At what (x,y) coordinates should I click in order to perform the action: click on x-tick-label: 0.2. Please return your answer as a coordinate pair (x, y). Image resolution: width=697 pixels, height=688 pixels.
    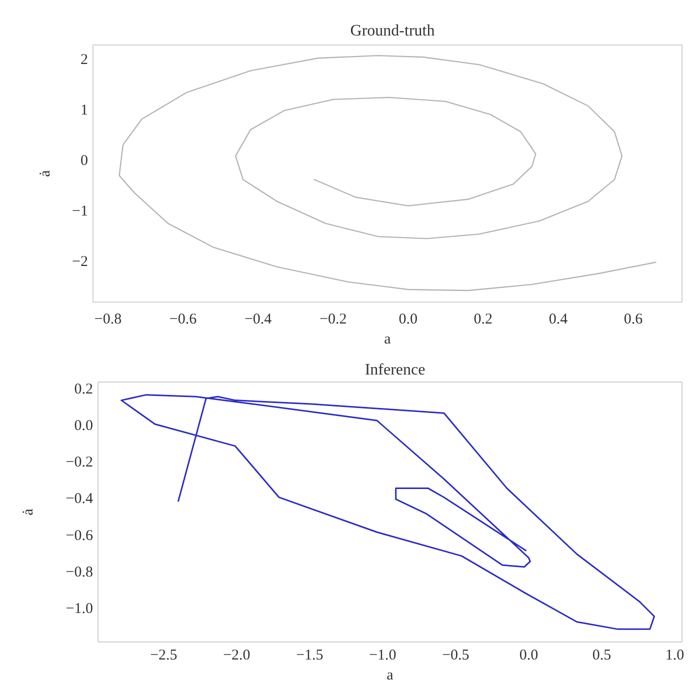
    Looking at the image, I should click on (483, 320).